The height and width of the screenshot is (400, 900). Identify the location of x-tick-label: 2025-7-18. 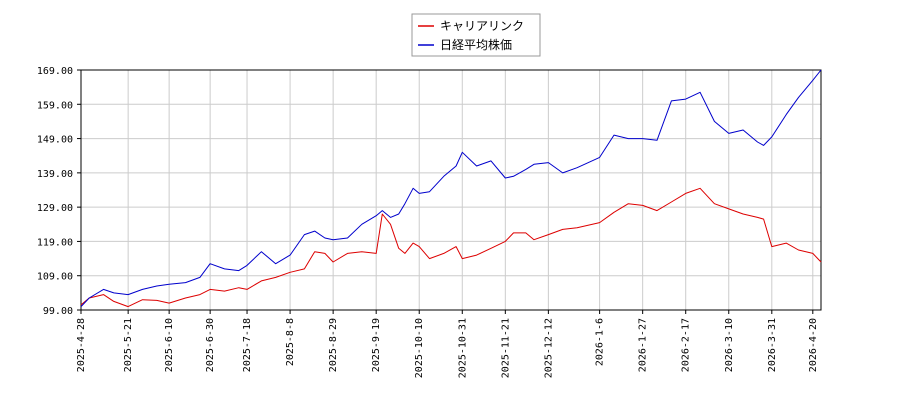
(247, 345).